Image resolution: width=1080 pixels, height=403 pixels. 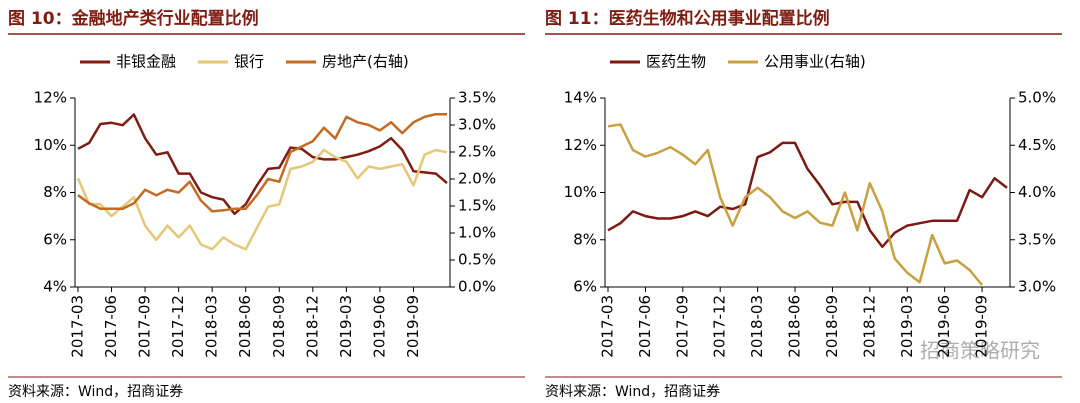 What do you see at coordinates (1037, 192) in the screenshot?
I see `y2-tick-label: 4.0%` at bounding box center [1037, 192].